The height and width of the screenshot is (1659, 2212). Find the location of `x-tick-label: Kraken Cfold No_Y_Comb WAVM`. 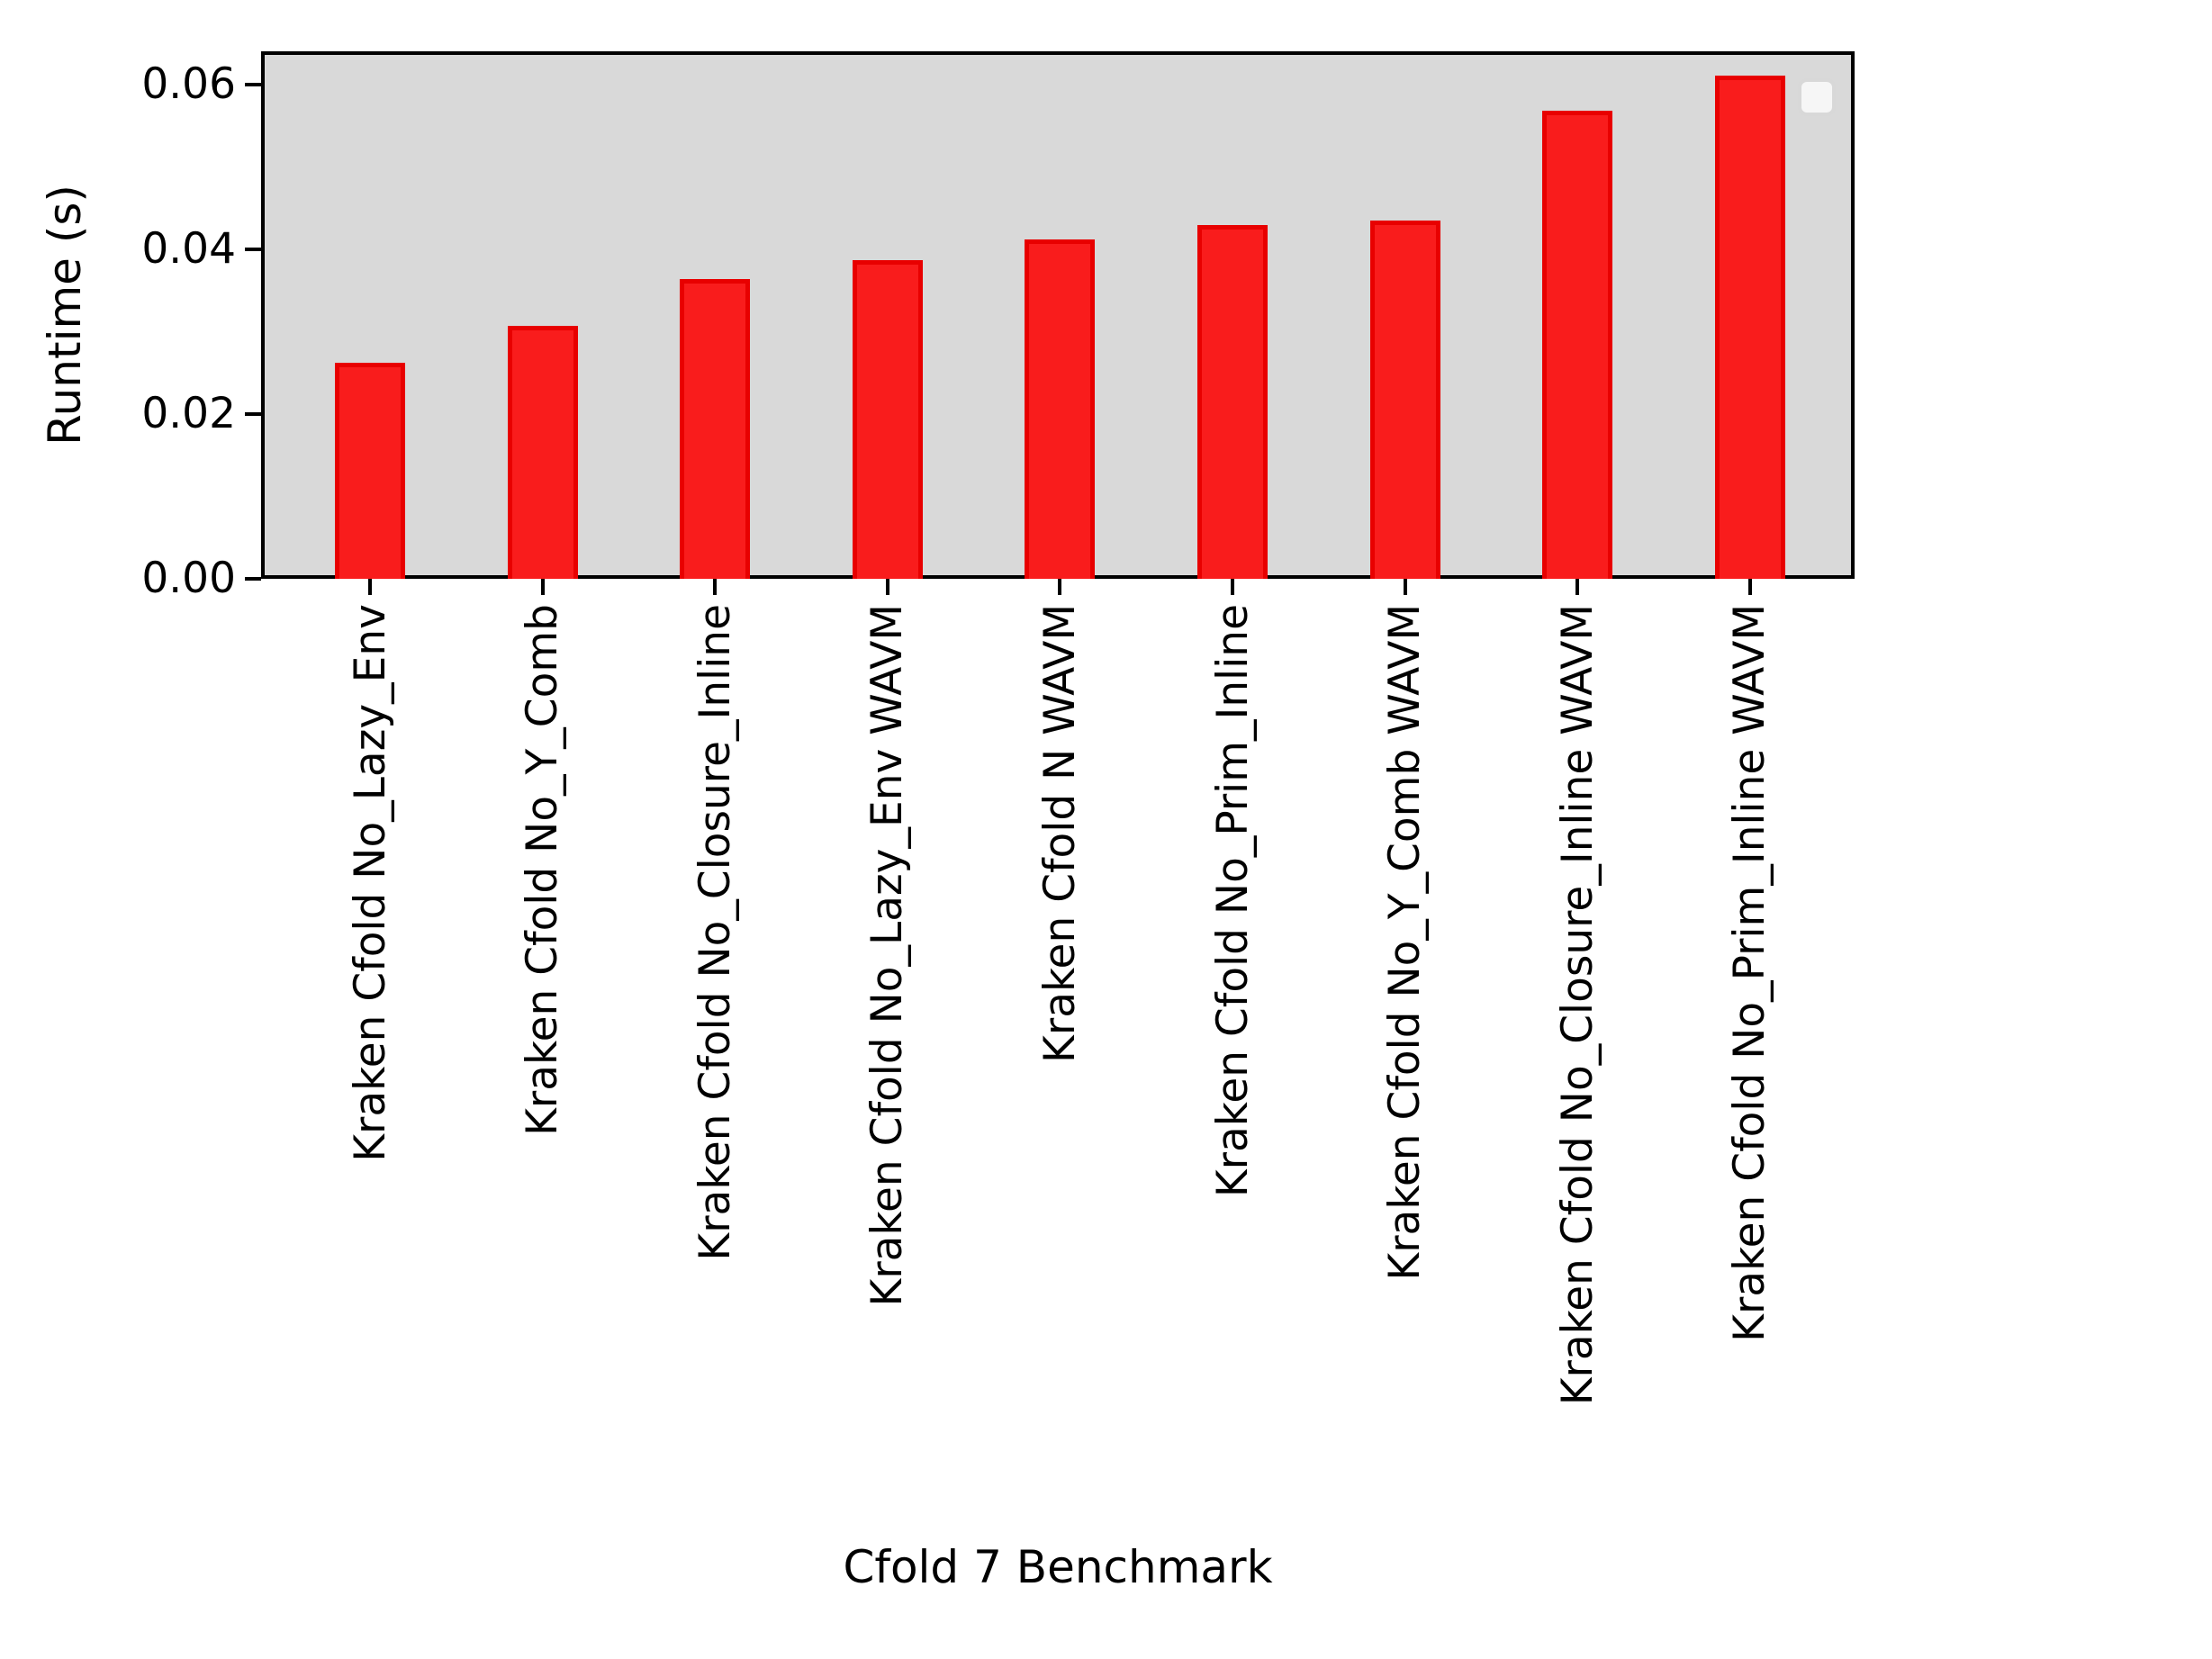

x-tick-label: Kraken Cfold No_Y_Comb WAVM is located at coordinates (1405, 942).